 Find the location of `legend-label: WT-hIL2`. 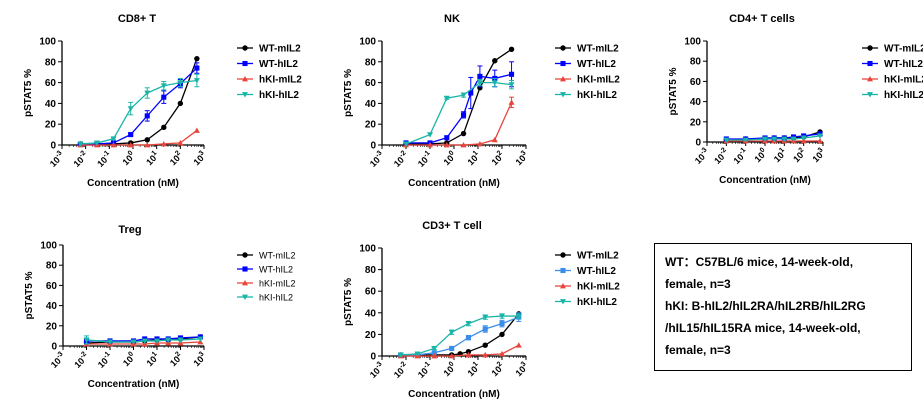

legend-label: WT-hIL2 is located at coordinates (596, 64).